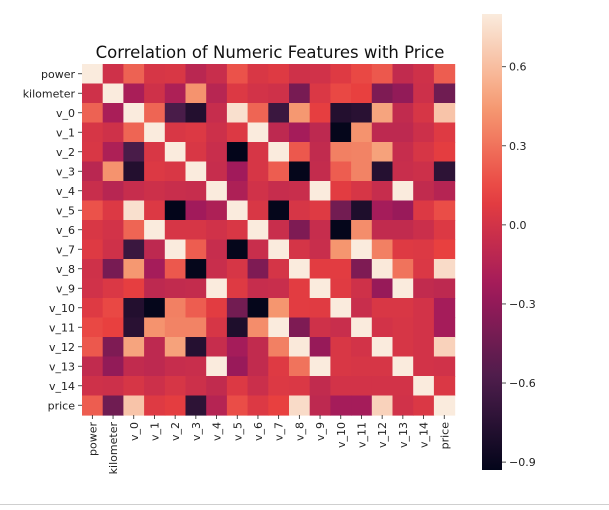 The height and width of the screenshot is (510, 609). Describe the element at coordinates (65, 191) in the screenshot. I see `y-tick-label: v_4` at that location.